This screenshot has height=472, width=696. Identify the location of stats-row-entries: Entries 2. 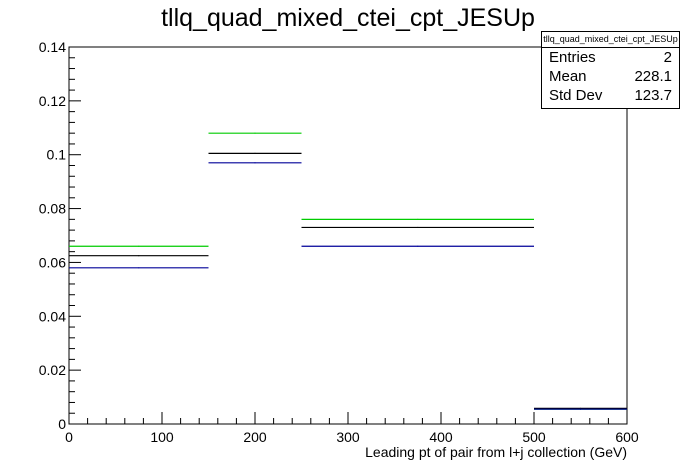
(610, 57).